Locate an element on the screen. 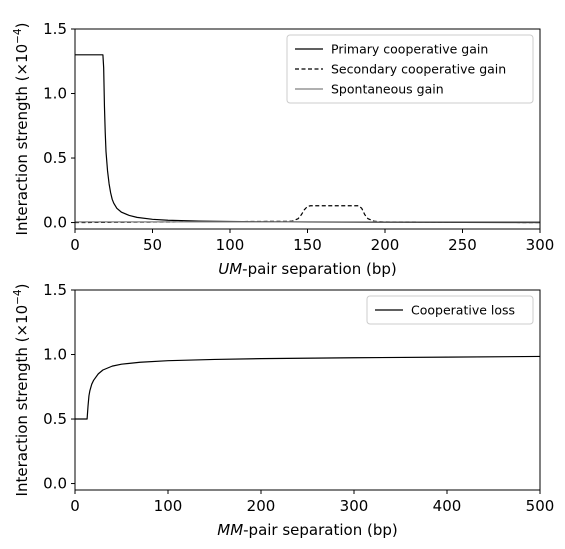 The height and width of the screenshot is (549, 565). legend: Cooperative loss is located at coordinates (450, 310).